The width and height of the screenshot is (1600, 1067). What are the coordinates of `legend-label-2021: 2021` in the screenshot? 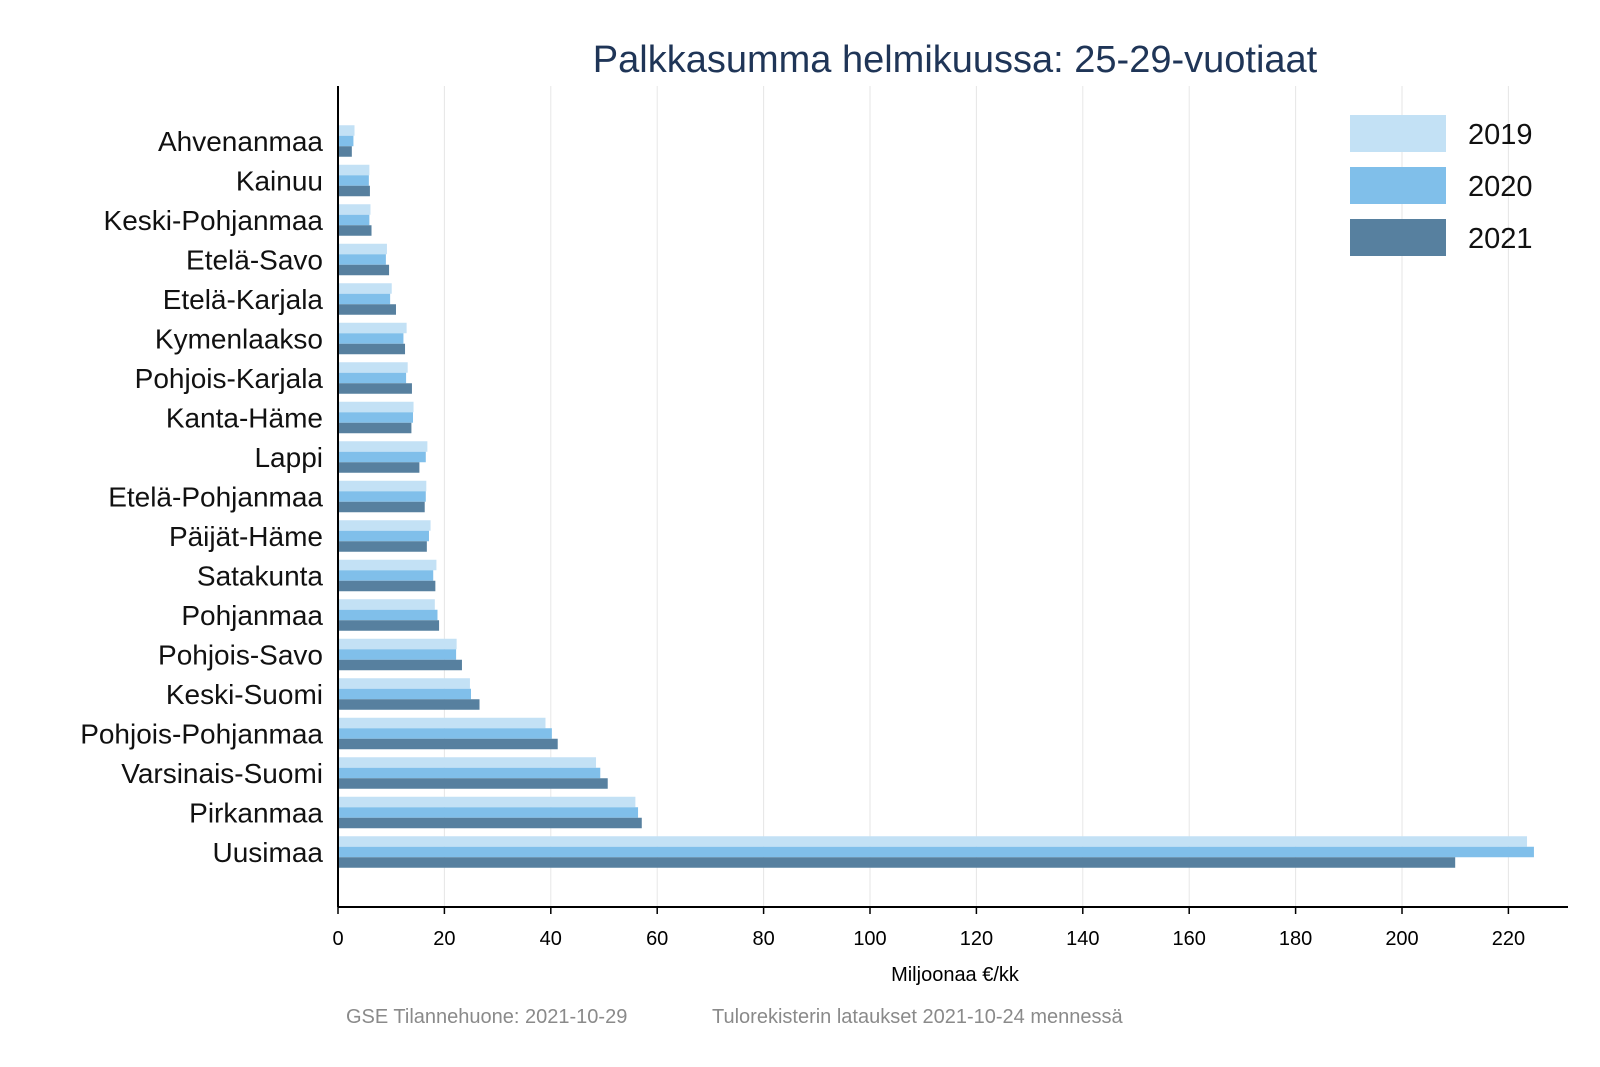 It's located at (1500, 239).